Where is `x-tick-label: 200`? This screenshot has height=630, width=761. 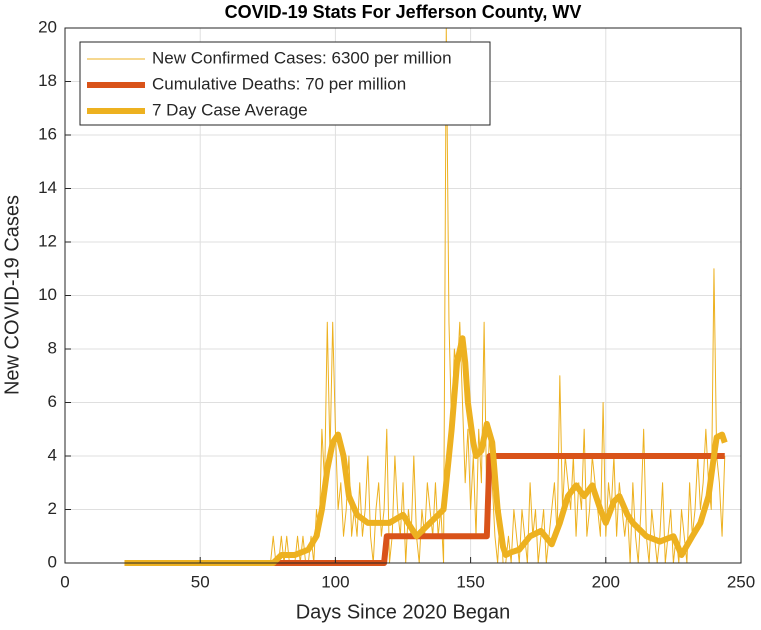
x-tick-label: 200 is located at coordinates (606, 581).